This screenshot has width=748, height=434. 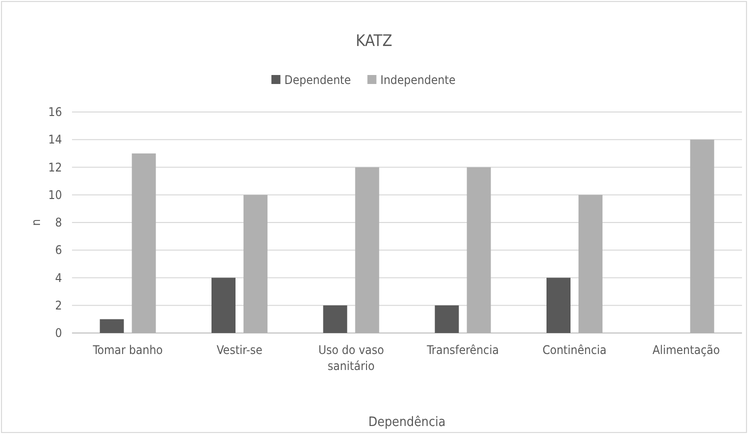 What do you see at coordinates (58, 305) in the screenshot?
I see `y-tick-label: 2` at bounding box center [58, 305].